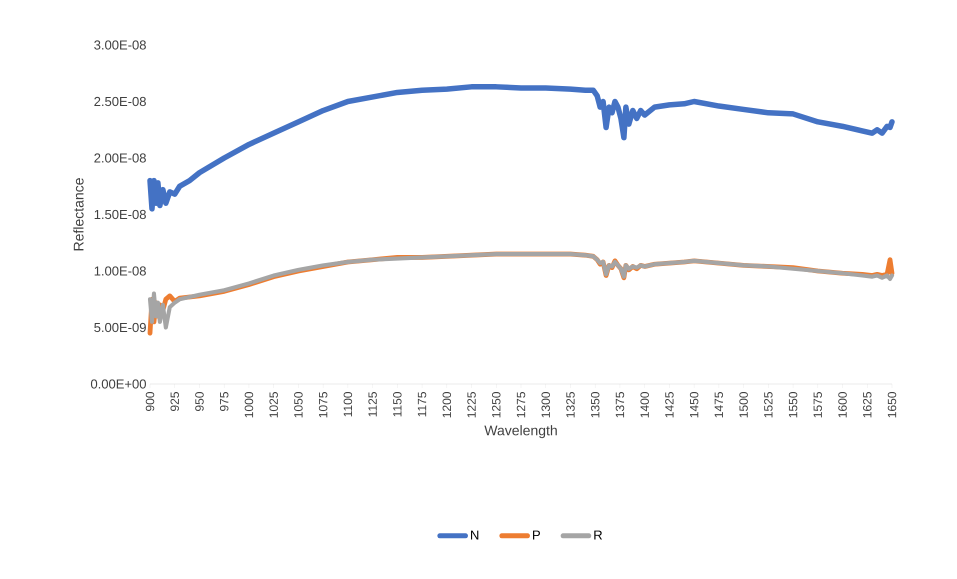 The image size is (957, 579). What do you see at coordinates (422, 404) in the screenshot?
I see `x-tick-label: 1175` at bounding box center [422, 404].